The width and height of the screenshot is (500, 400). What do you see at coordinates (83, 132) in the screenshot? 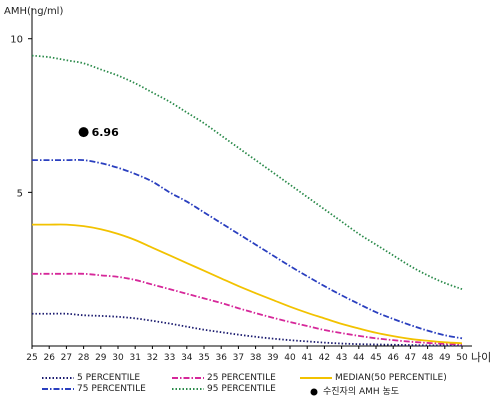
I see `patient-amh-point` at bounding box center [83, 132].